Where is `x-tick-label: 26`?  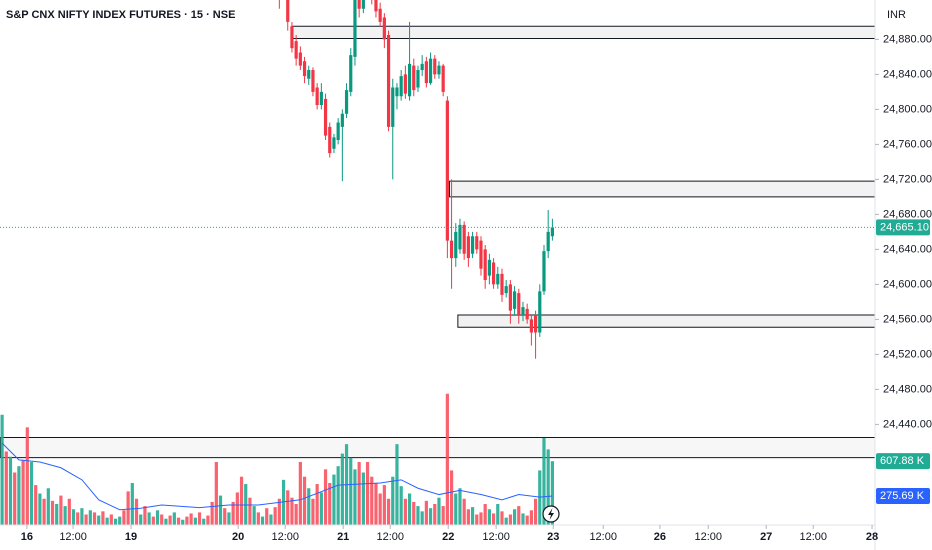
x-tick-label: 26 is located at coordinates (660, 537).